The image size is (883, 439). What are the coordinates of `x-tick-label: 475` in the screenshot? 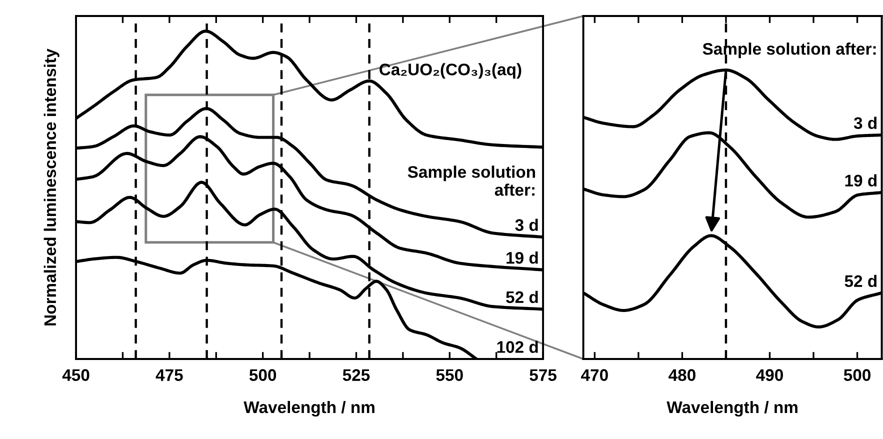 It's located at (169, 375).